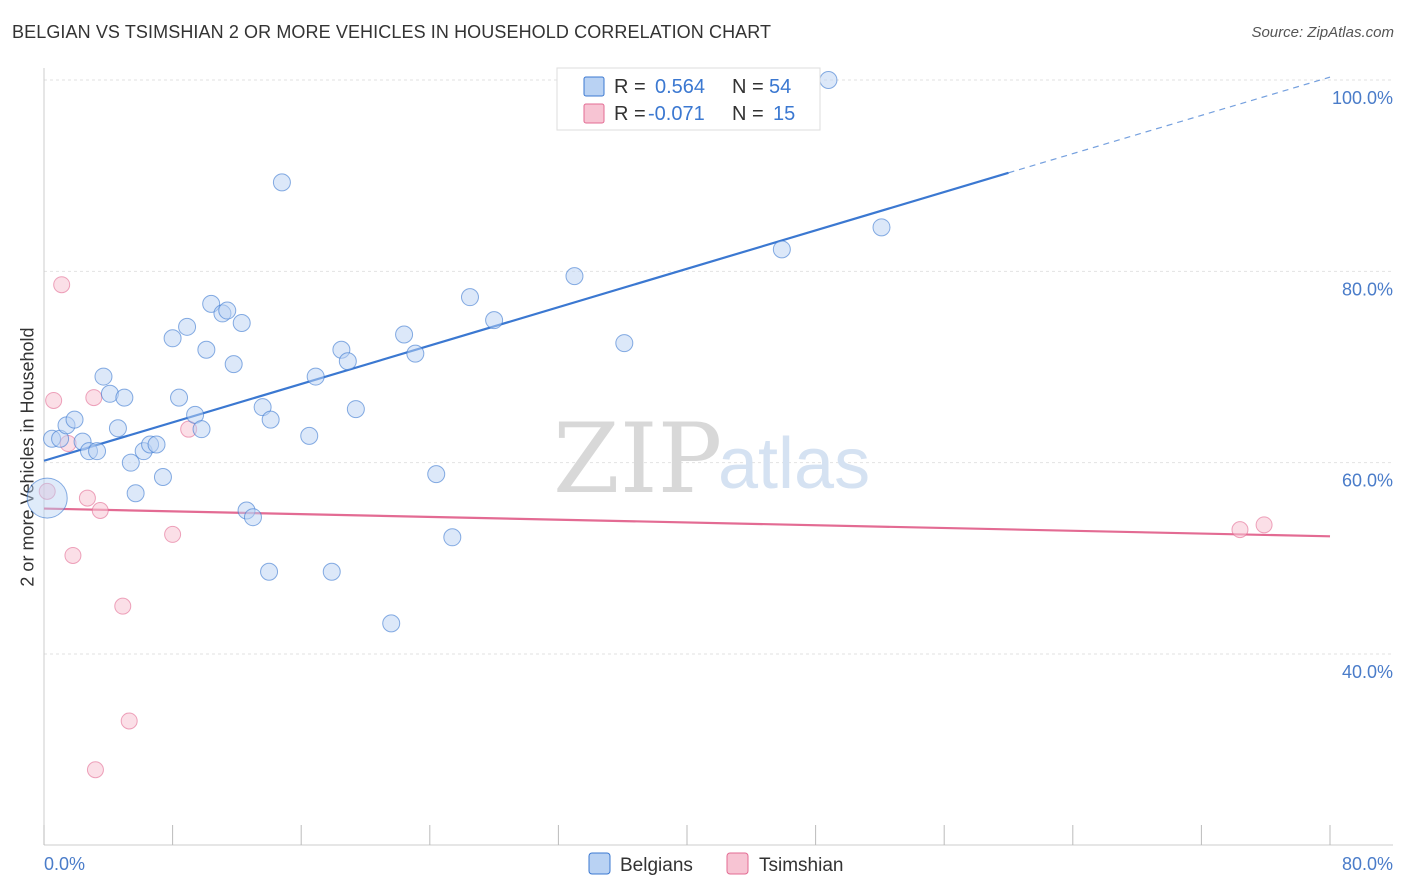 The image size is (1406, 892). What do you see at coordinates (1322, 32) in the screenshot?
I see `source-label: Source: ZipAtlas.com` at bounding box center [1322, 32].